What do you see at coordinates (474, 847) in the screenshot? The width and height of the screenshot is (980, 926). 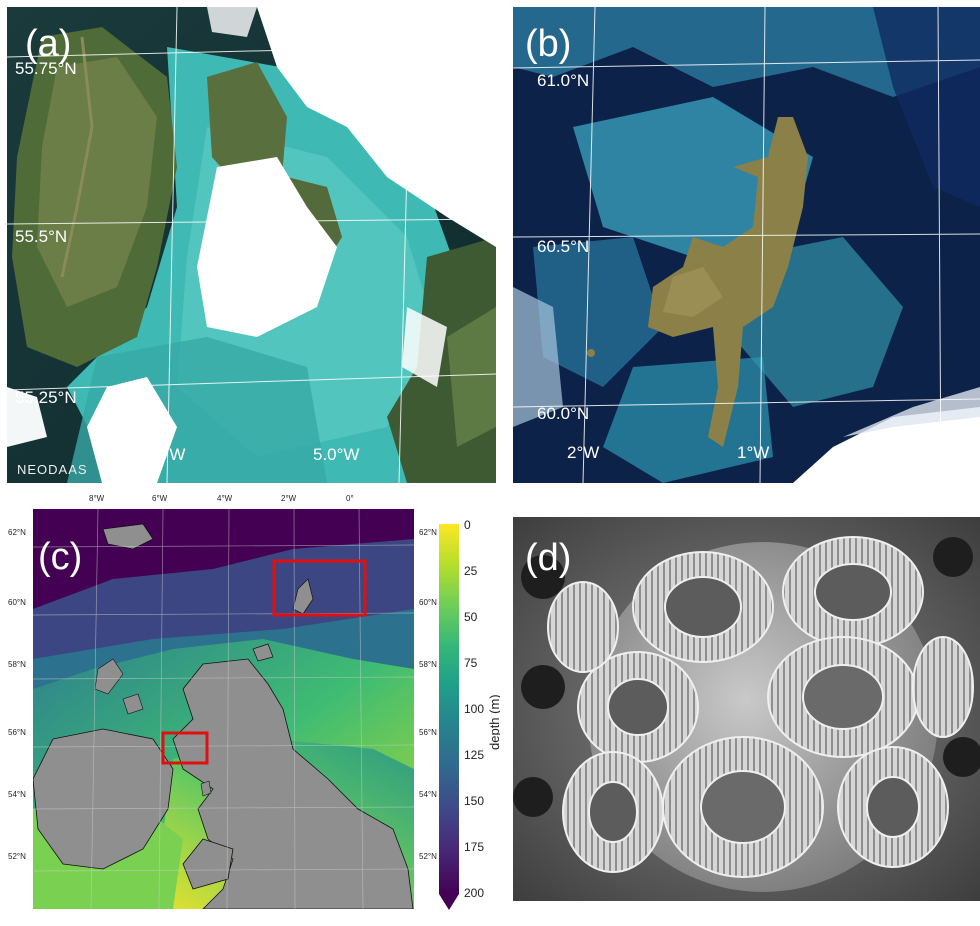 I see `cbar-tick-175: 175` at bounding box center [474, 847].